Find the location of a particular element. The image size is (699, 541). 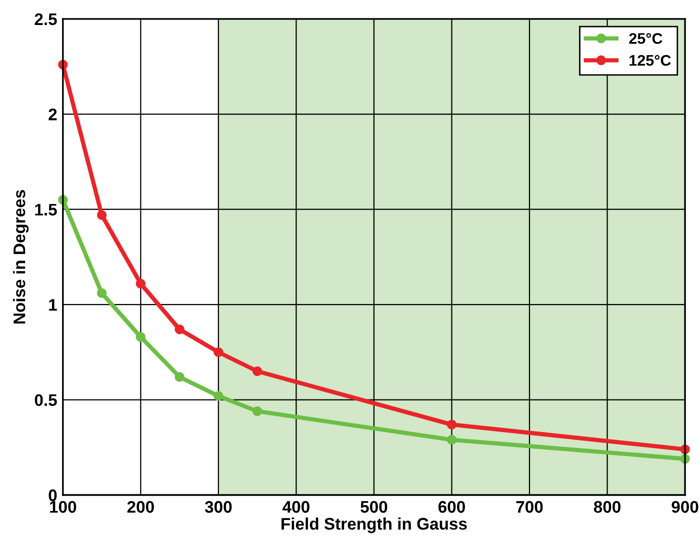

x-tick-label: 100 is located at coordinates (63, 507).